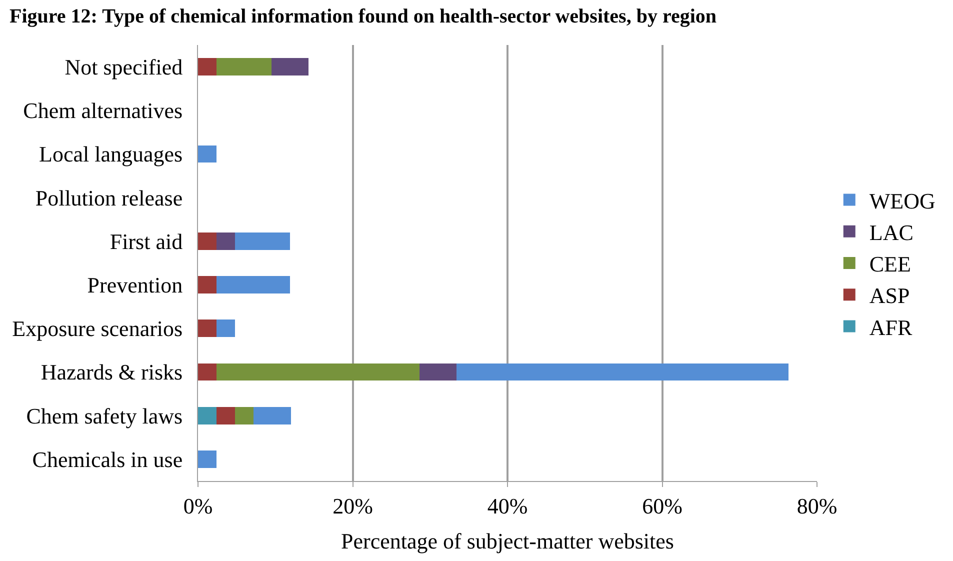 The height and width of the screenshot is (561, 953). What do you see at coordinates (890, 264) in the screenshot?
I see `legend-label: CEE` at bounding box center [890, 264].